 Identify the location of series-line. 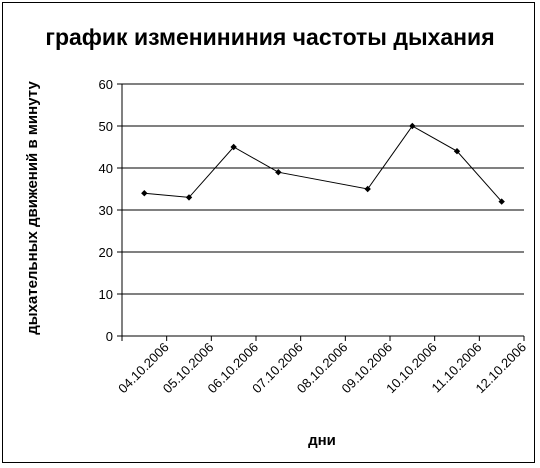
(323, 163).